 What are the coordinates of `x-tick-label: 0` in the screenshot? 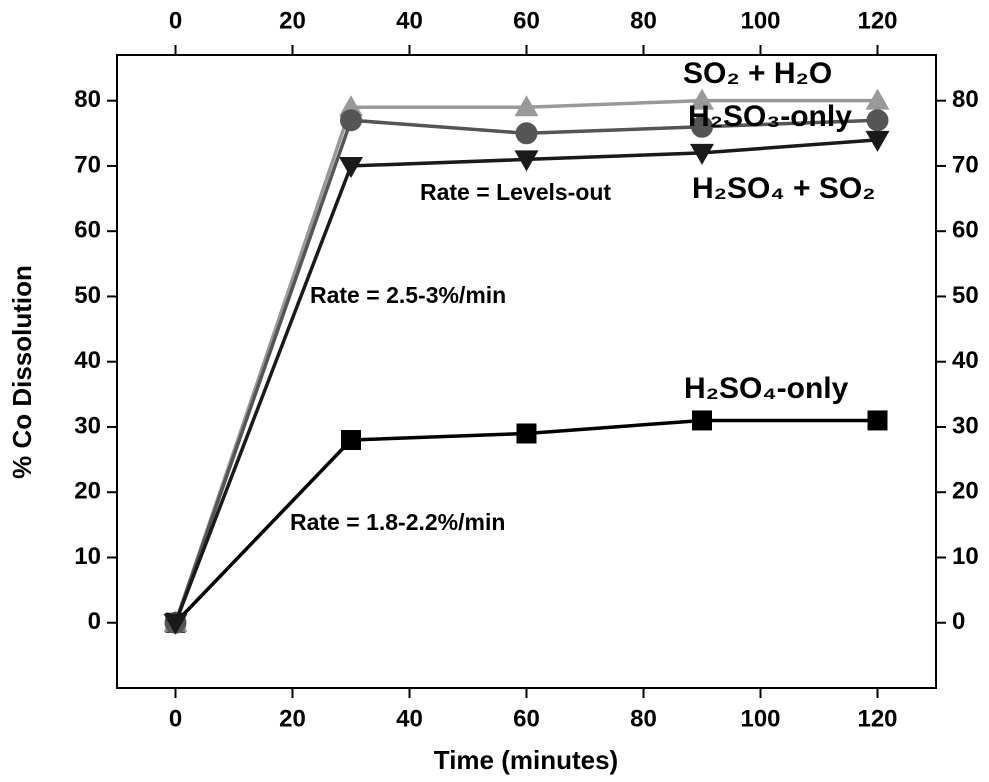 It's located at (175, 718).